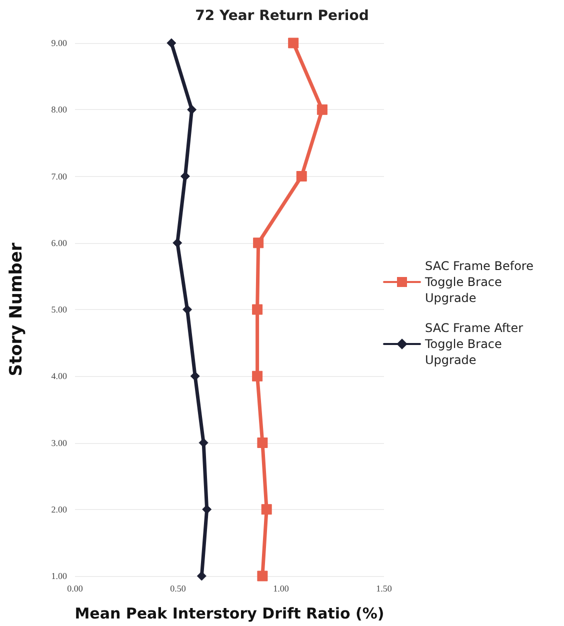 Image resolution: width=564 pixels, height=626 pixels. What do you see at coordinates (229, 613) in the screenshot?
I see `x-axis-title: Mean Peak Interstory Drift Ratio (%)` at bounding box center [229, 613].